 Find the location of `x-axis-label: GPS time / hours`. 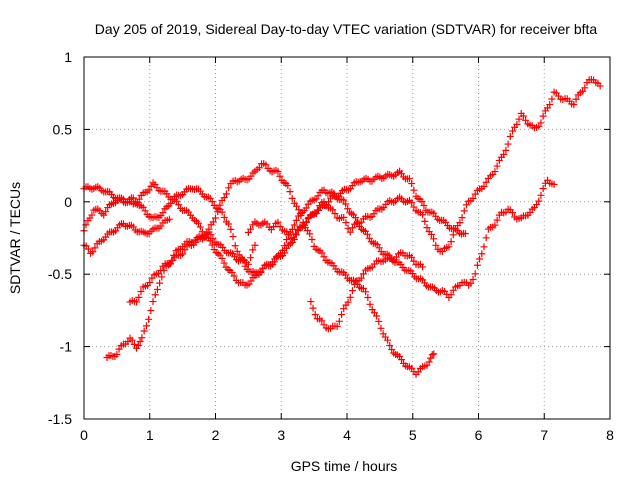

x-axis-label: GPS time / hours is located at coordinates (344, 466).